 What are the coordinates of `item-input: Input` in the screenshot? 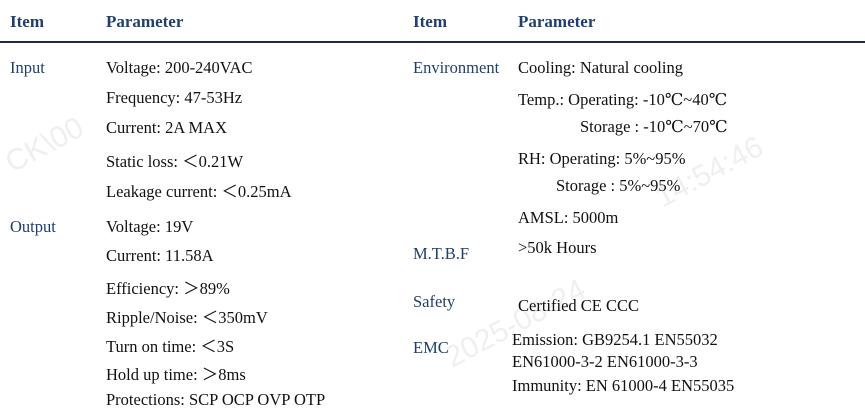 It's located at (27, 67).